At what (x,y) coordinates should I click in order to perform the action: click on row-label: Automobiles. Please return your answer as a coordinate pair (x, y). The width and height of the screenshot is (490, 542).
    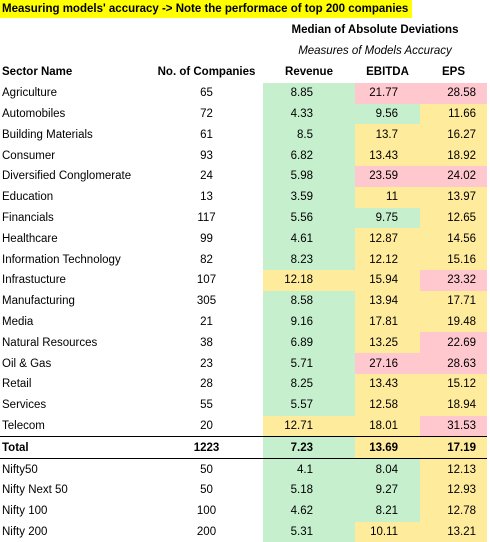
    Looking at the image, I should click on (34, 113).